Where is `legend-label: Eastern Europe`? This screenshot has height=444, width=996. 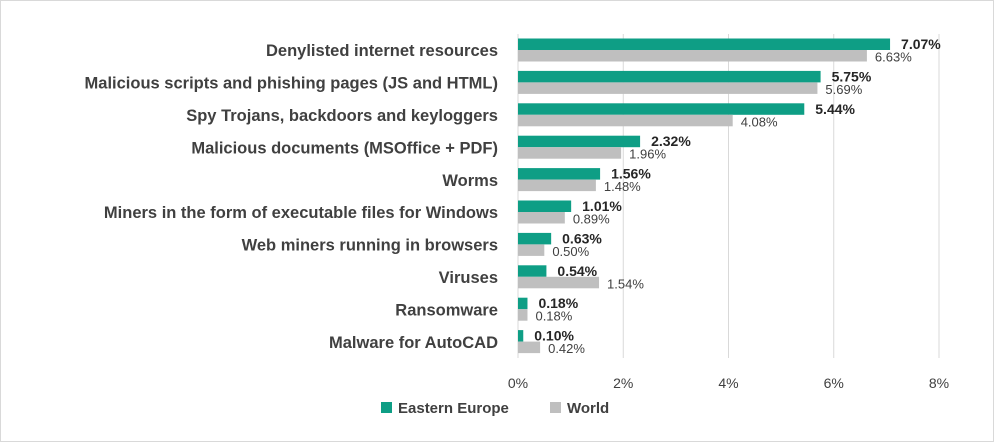
legend-label: Eastern Europe is located at coordinates (453, 408).